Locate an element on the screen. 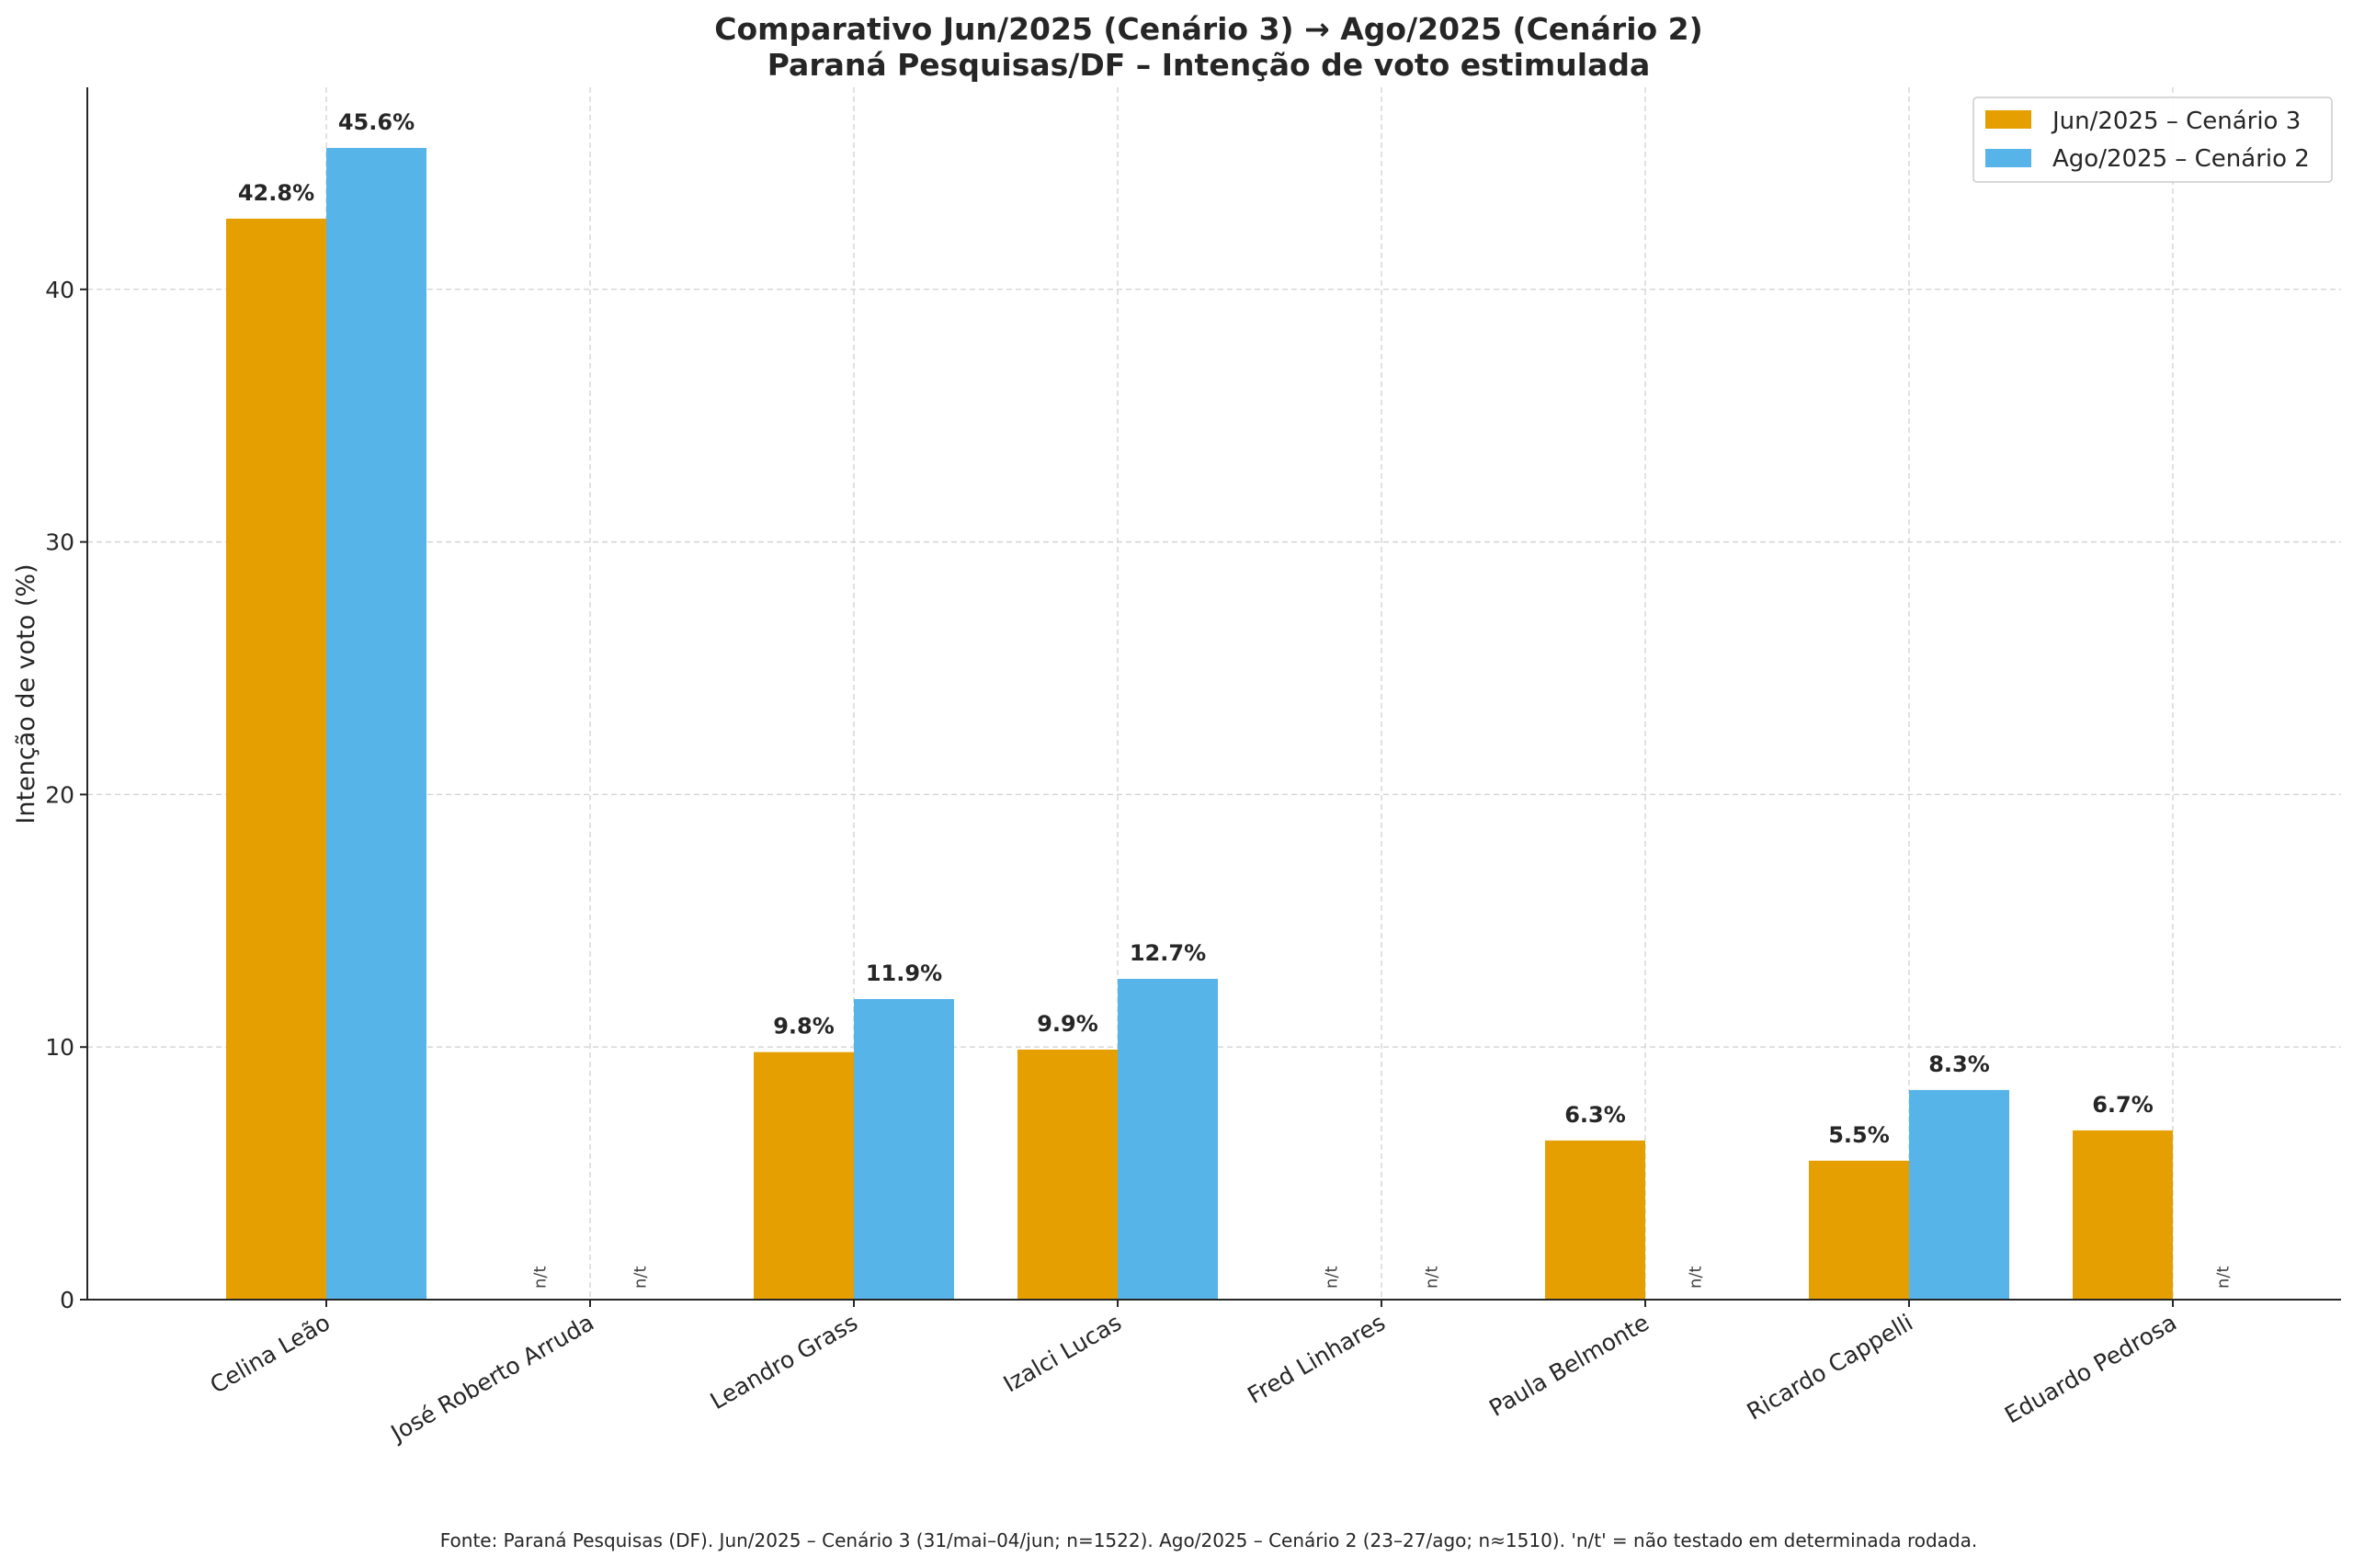 The image size is (2353, 1568). legend-swatch-ago is located at coordinates (2008, 158).